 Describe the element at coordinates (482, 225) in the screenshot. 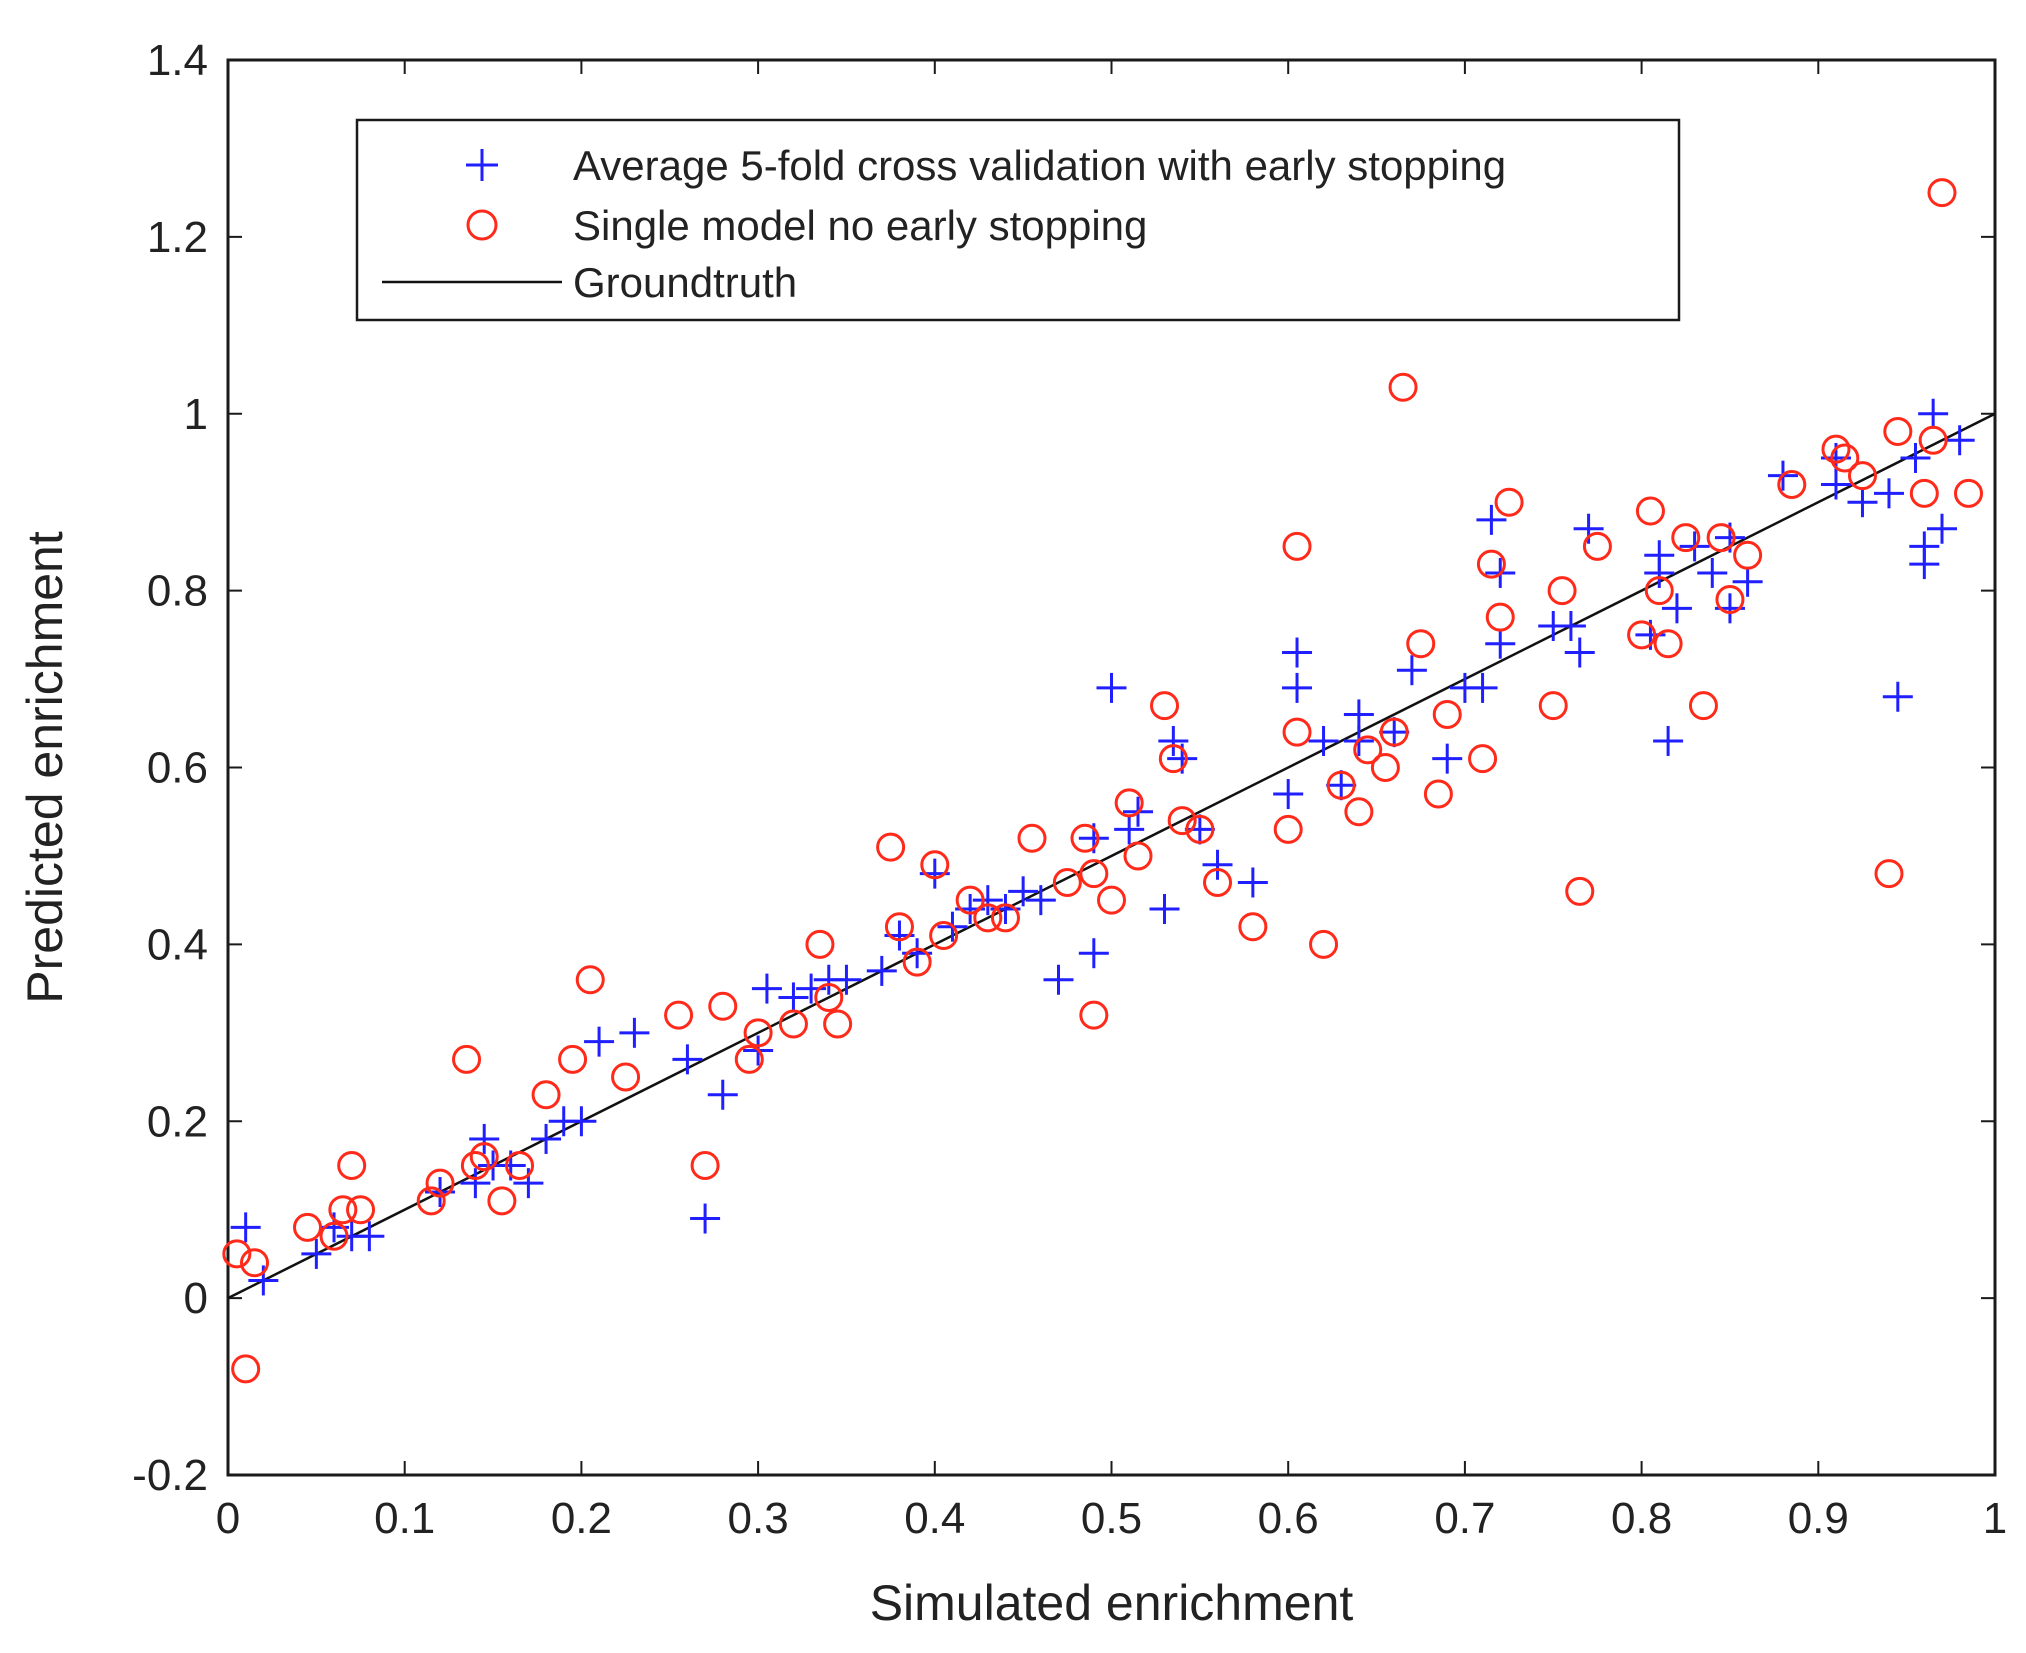

I see `legend-circle-marker` at that location.